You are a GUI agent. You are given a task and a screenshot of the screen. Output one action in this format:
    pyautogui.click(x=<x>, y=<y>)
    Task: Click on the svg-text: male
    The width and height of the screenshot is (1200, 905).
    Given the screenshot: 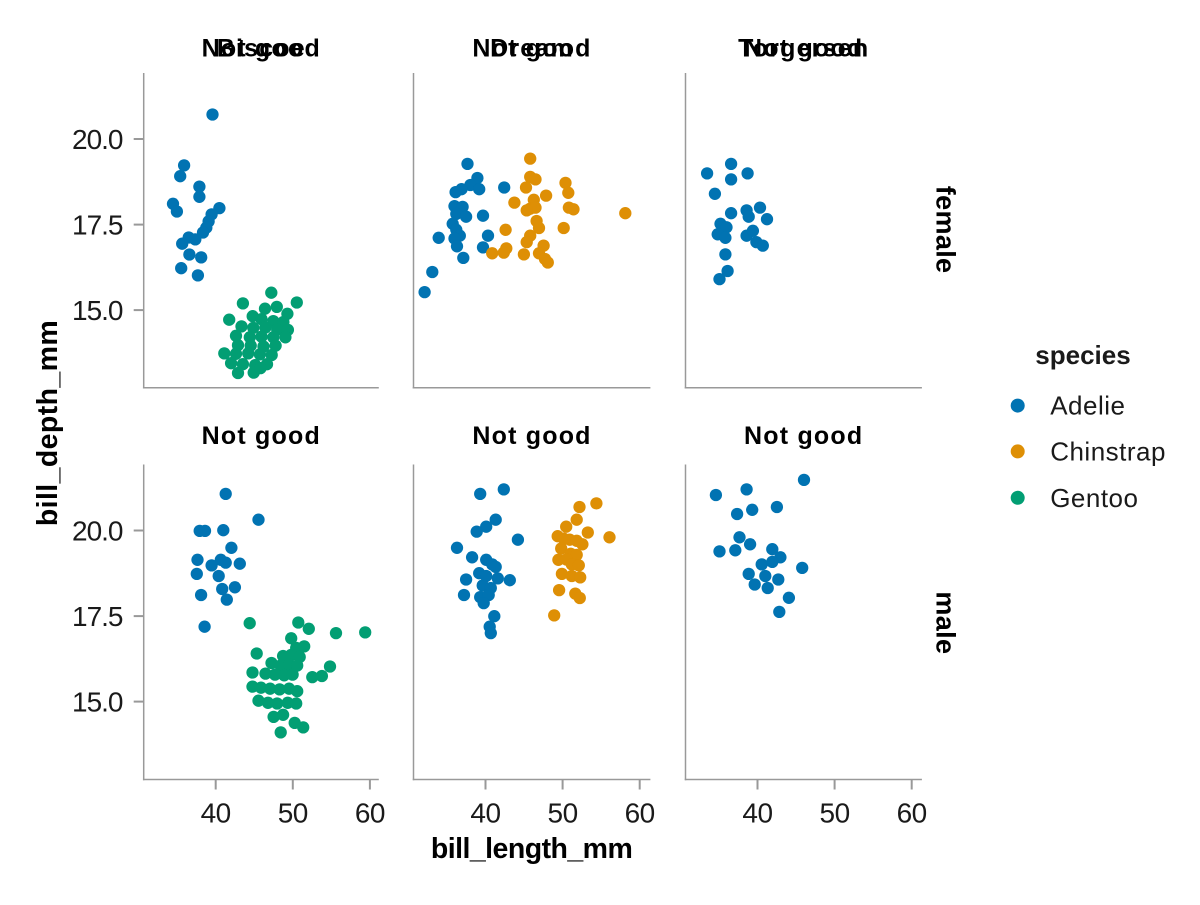 What is the action you would take?
    pyautogui.click(x=946, y=622)
    